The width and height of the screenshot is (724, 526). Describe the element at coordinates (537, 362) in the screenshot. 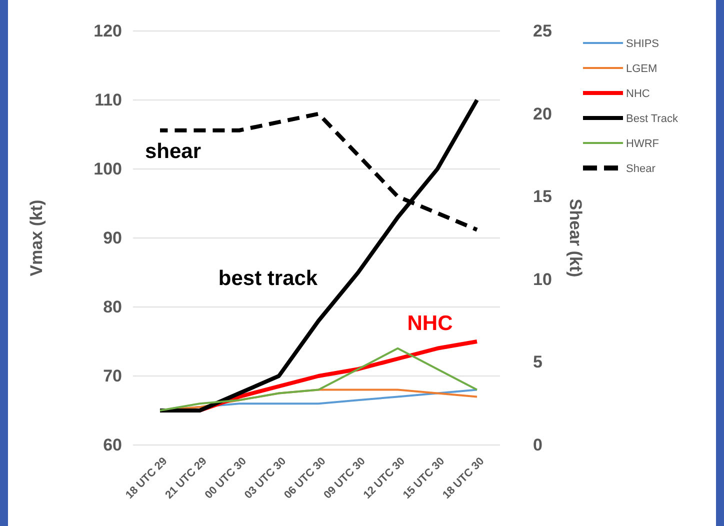

I see `y2-tick-label: 5` at that location.